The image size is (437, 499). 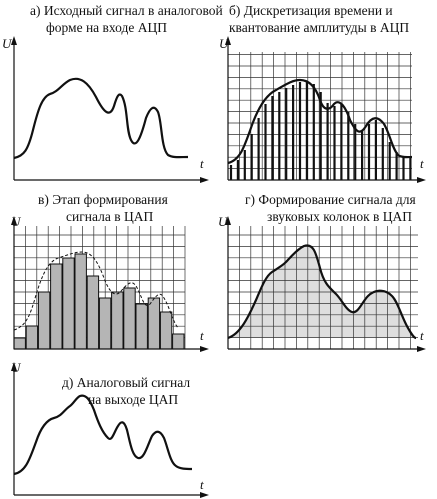 I want to click on panel-c-caption-line1: в) Этап формирования, so click(x=103, y=199).